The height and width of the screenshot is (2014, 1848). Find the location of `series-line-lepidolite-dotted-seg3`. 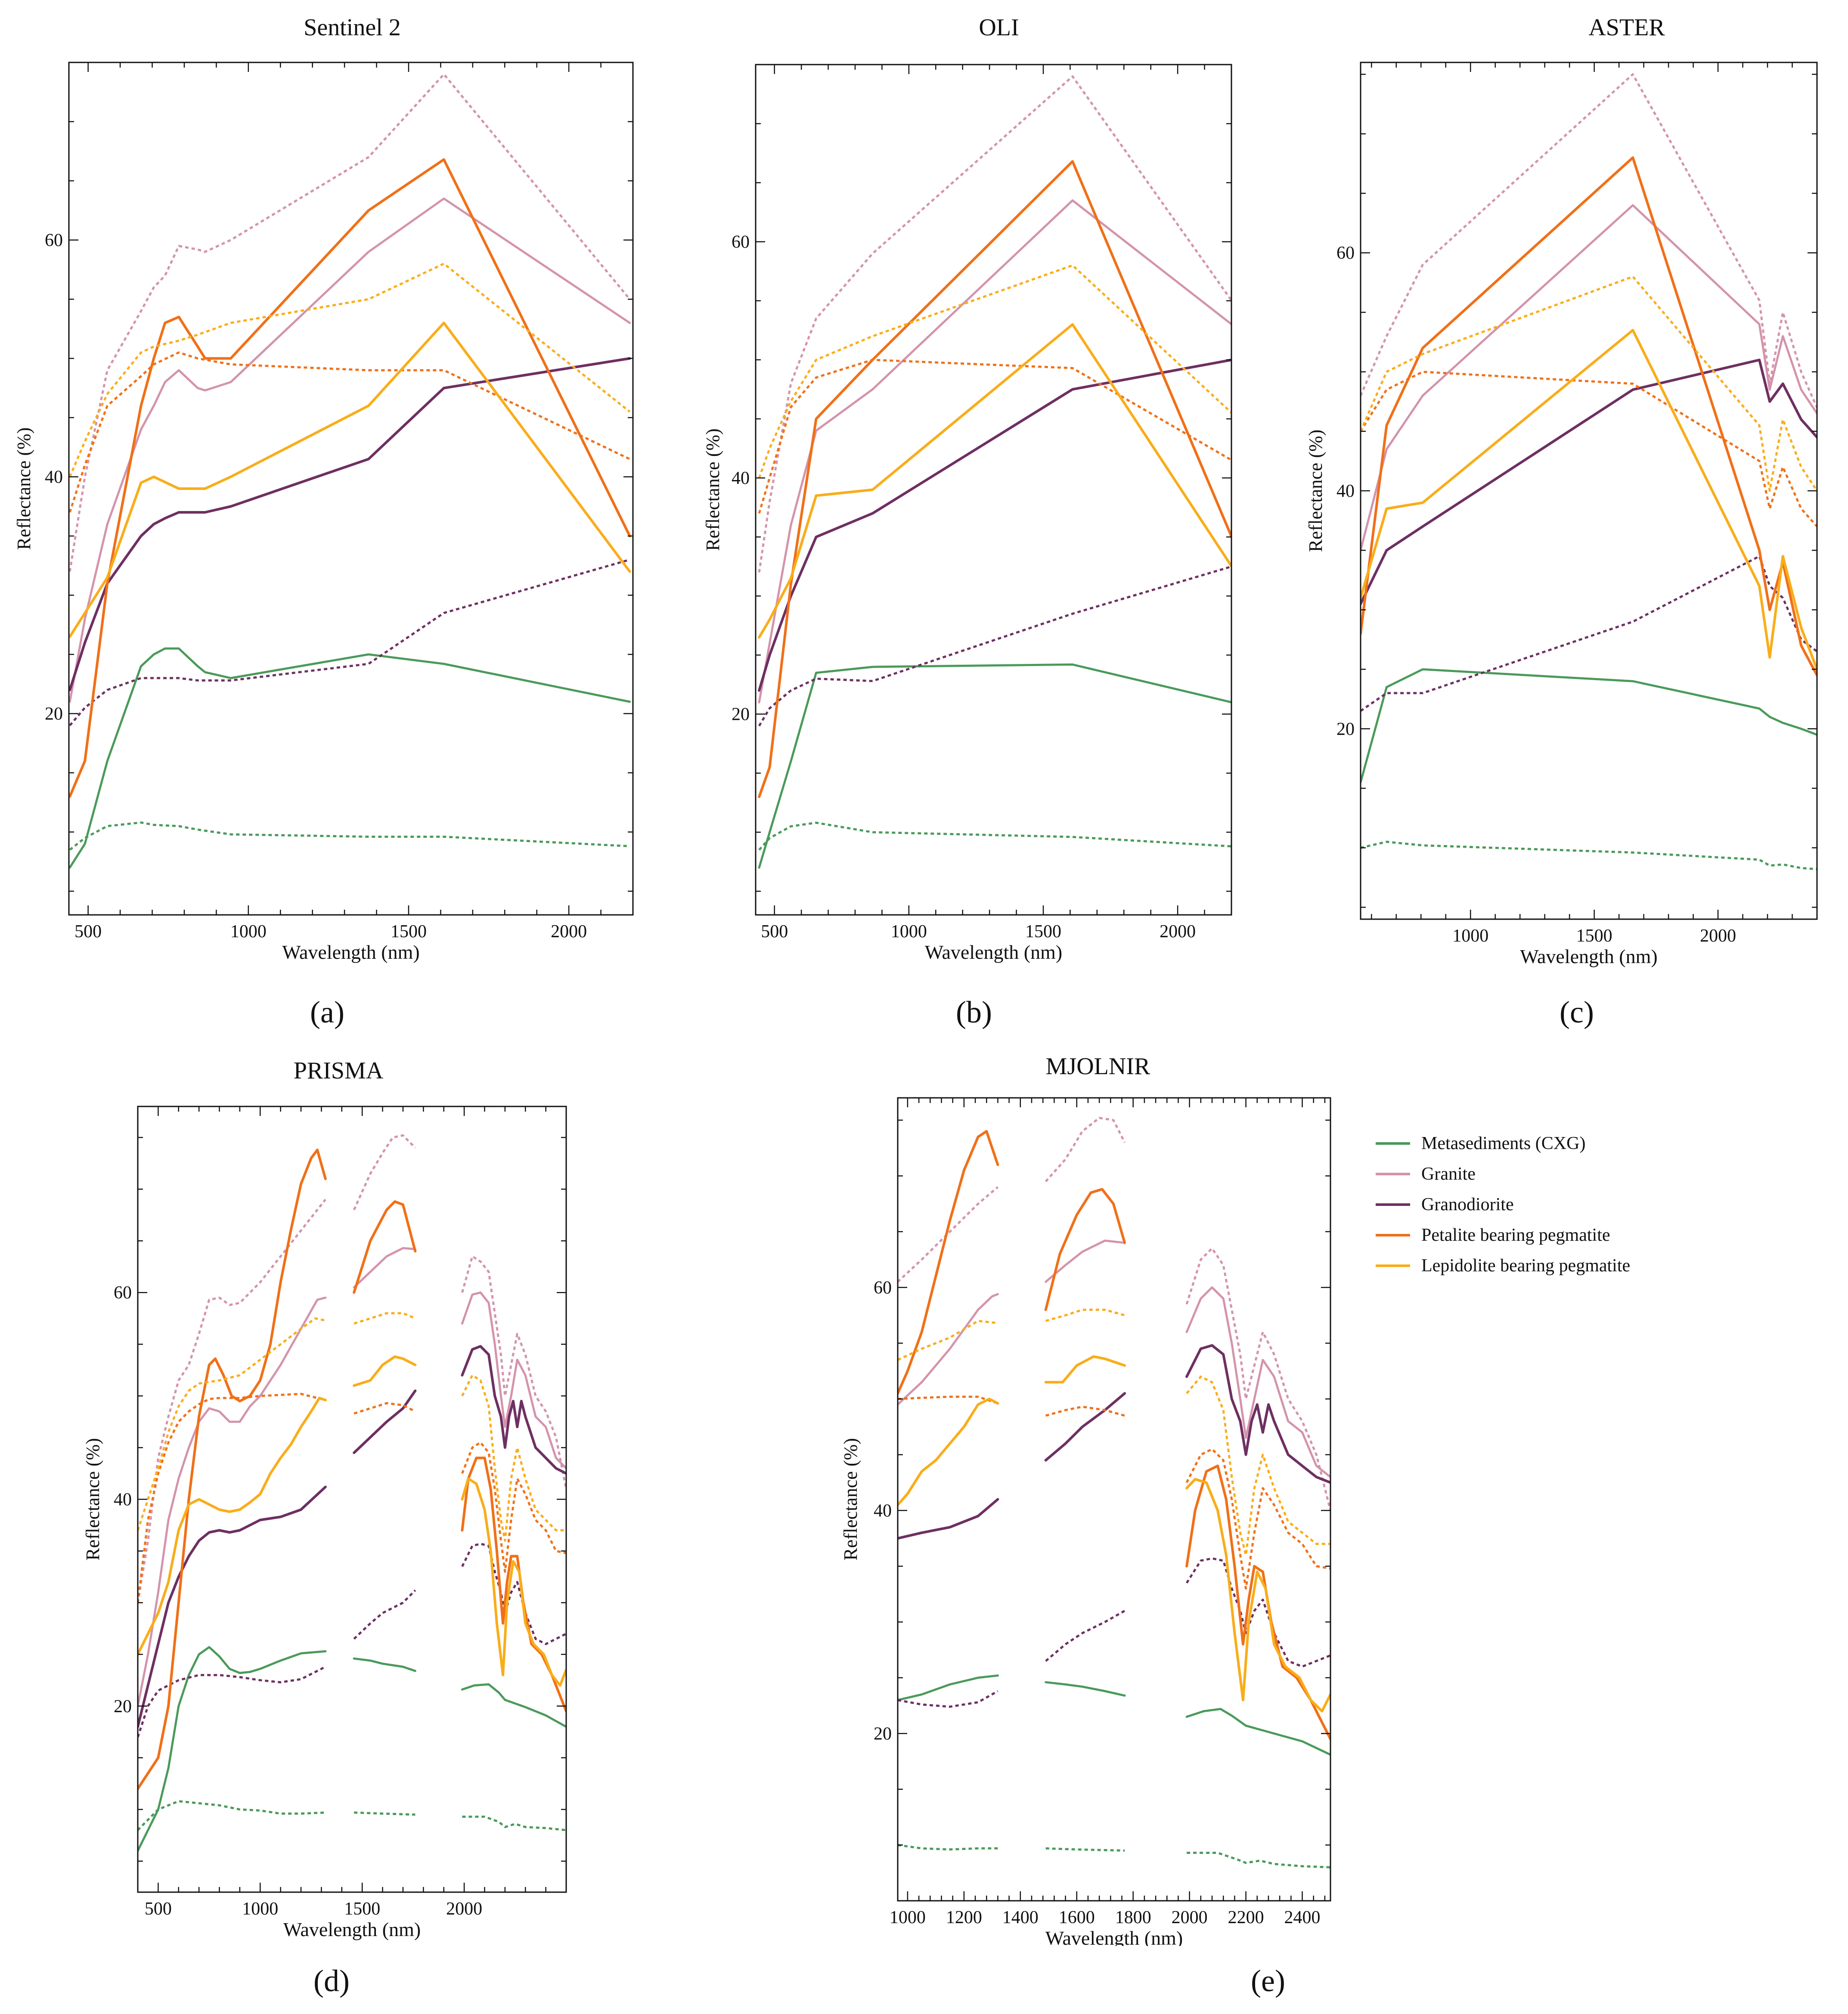

series-line-lepidolite-dotted-seg3 is located at coordinates (1258, 1466).